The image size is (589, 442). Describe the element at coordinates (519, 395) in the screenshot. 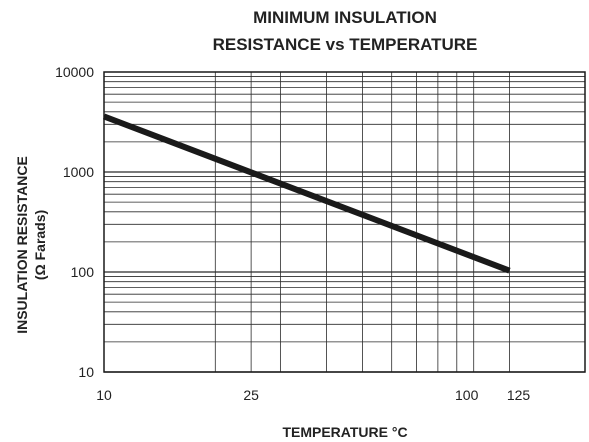

I see `x-tick-label: 125` at that location.